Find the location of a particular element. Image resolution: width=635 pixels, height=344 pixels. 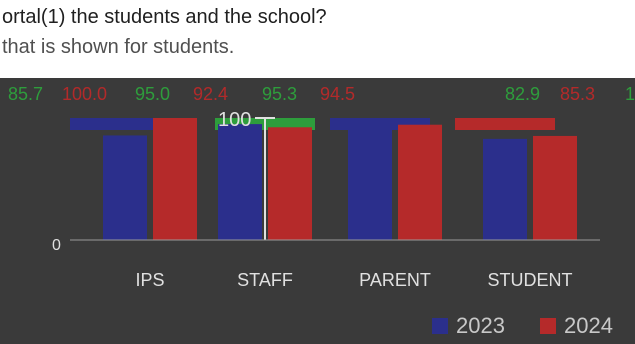

value-label: 82.9 is located at coordinates (522, 94).